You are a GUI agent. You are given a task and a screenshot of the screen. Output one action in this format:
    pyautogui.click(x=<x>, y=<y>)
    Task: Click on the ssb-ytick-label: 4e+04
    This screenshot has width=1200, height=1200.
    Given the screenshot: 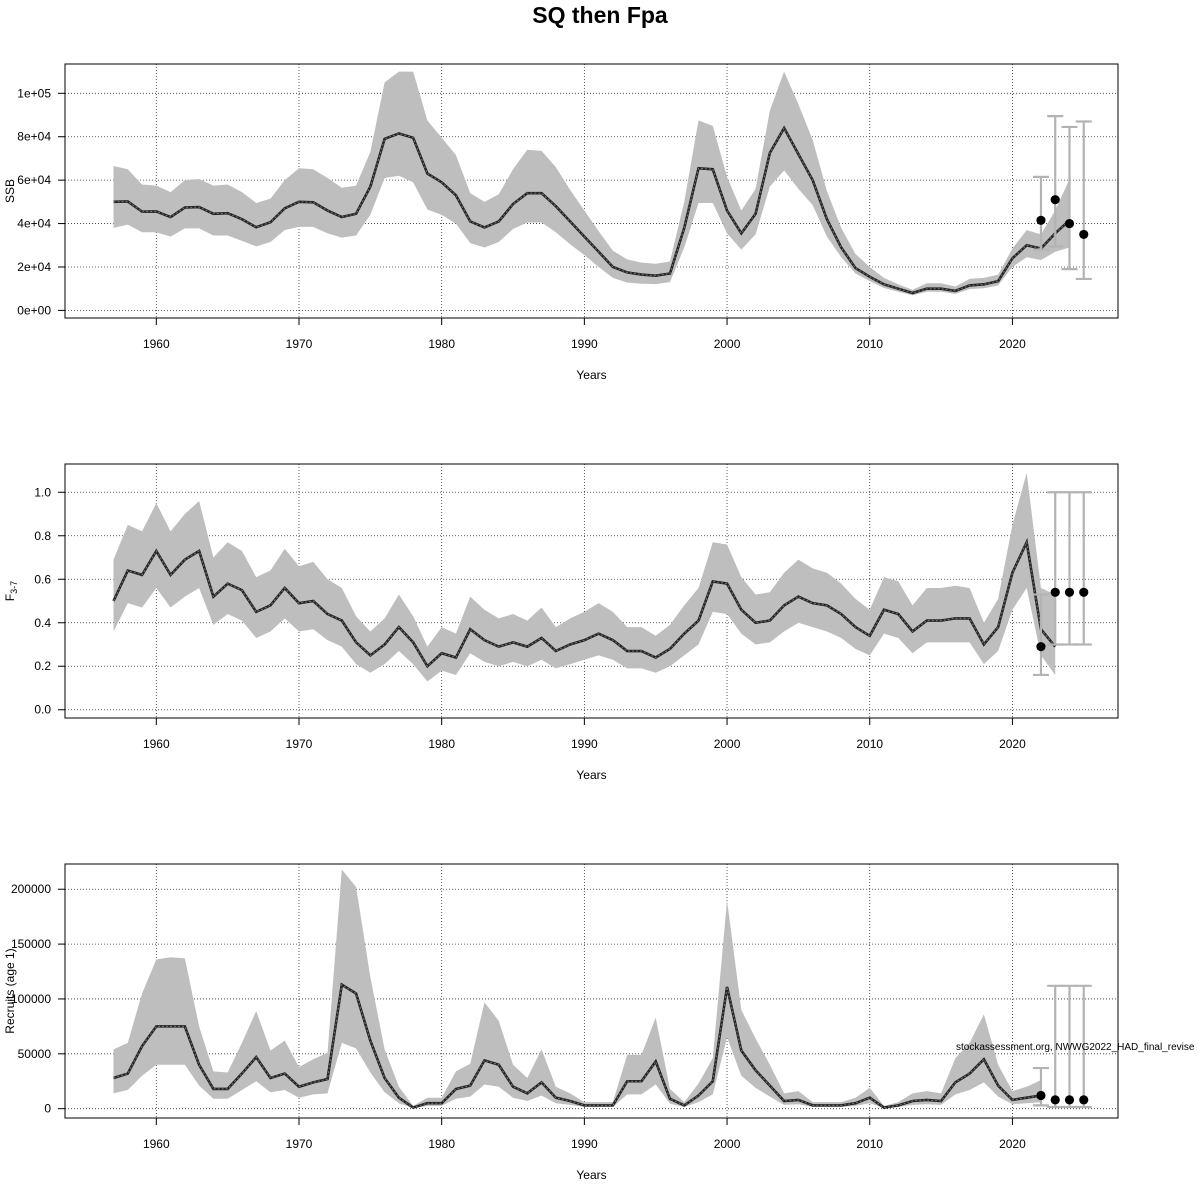 What is the action you would take?
    pyautogui.click(x=34, y=224)
    